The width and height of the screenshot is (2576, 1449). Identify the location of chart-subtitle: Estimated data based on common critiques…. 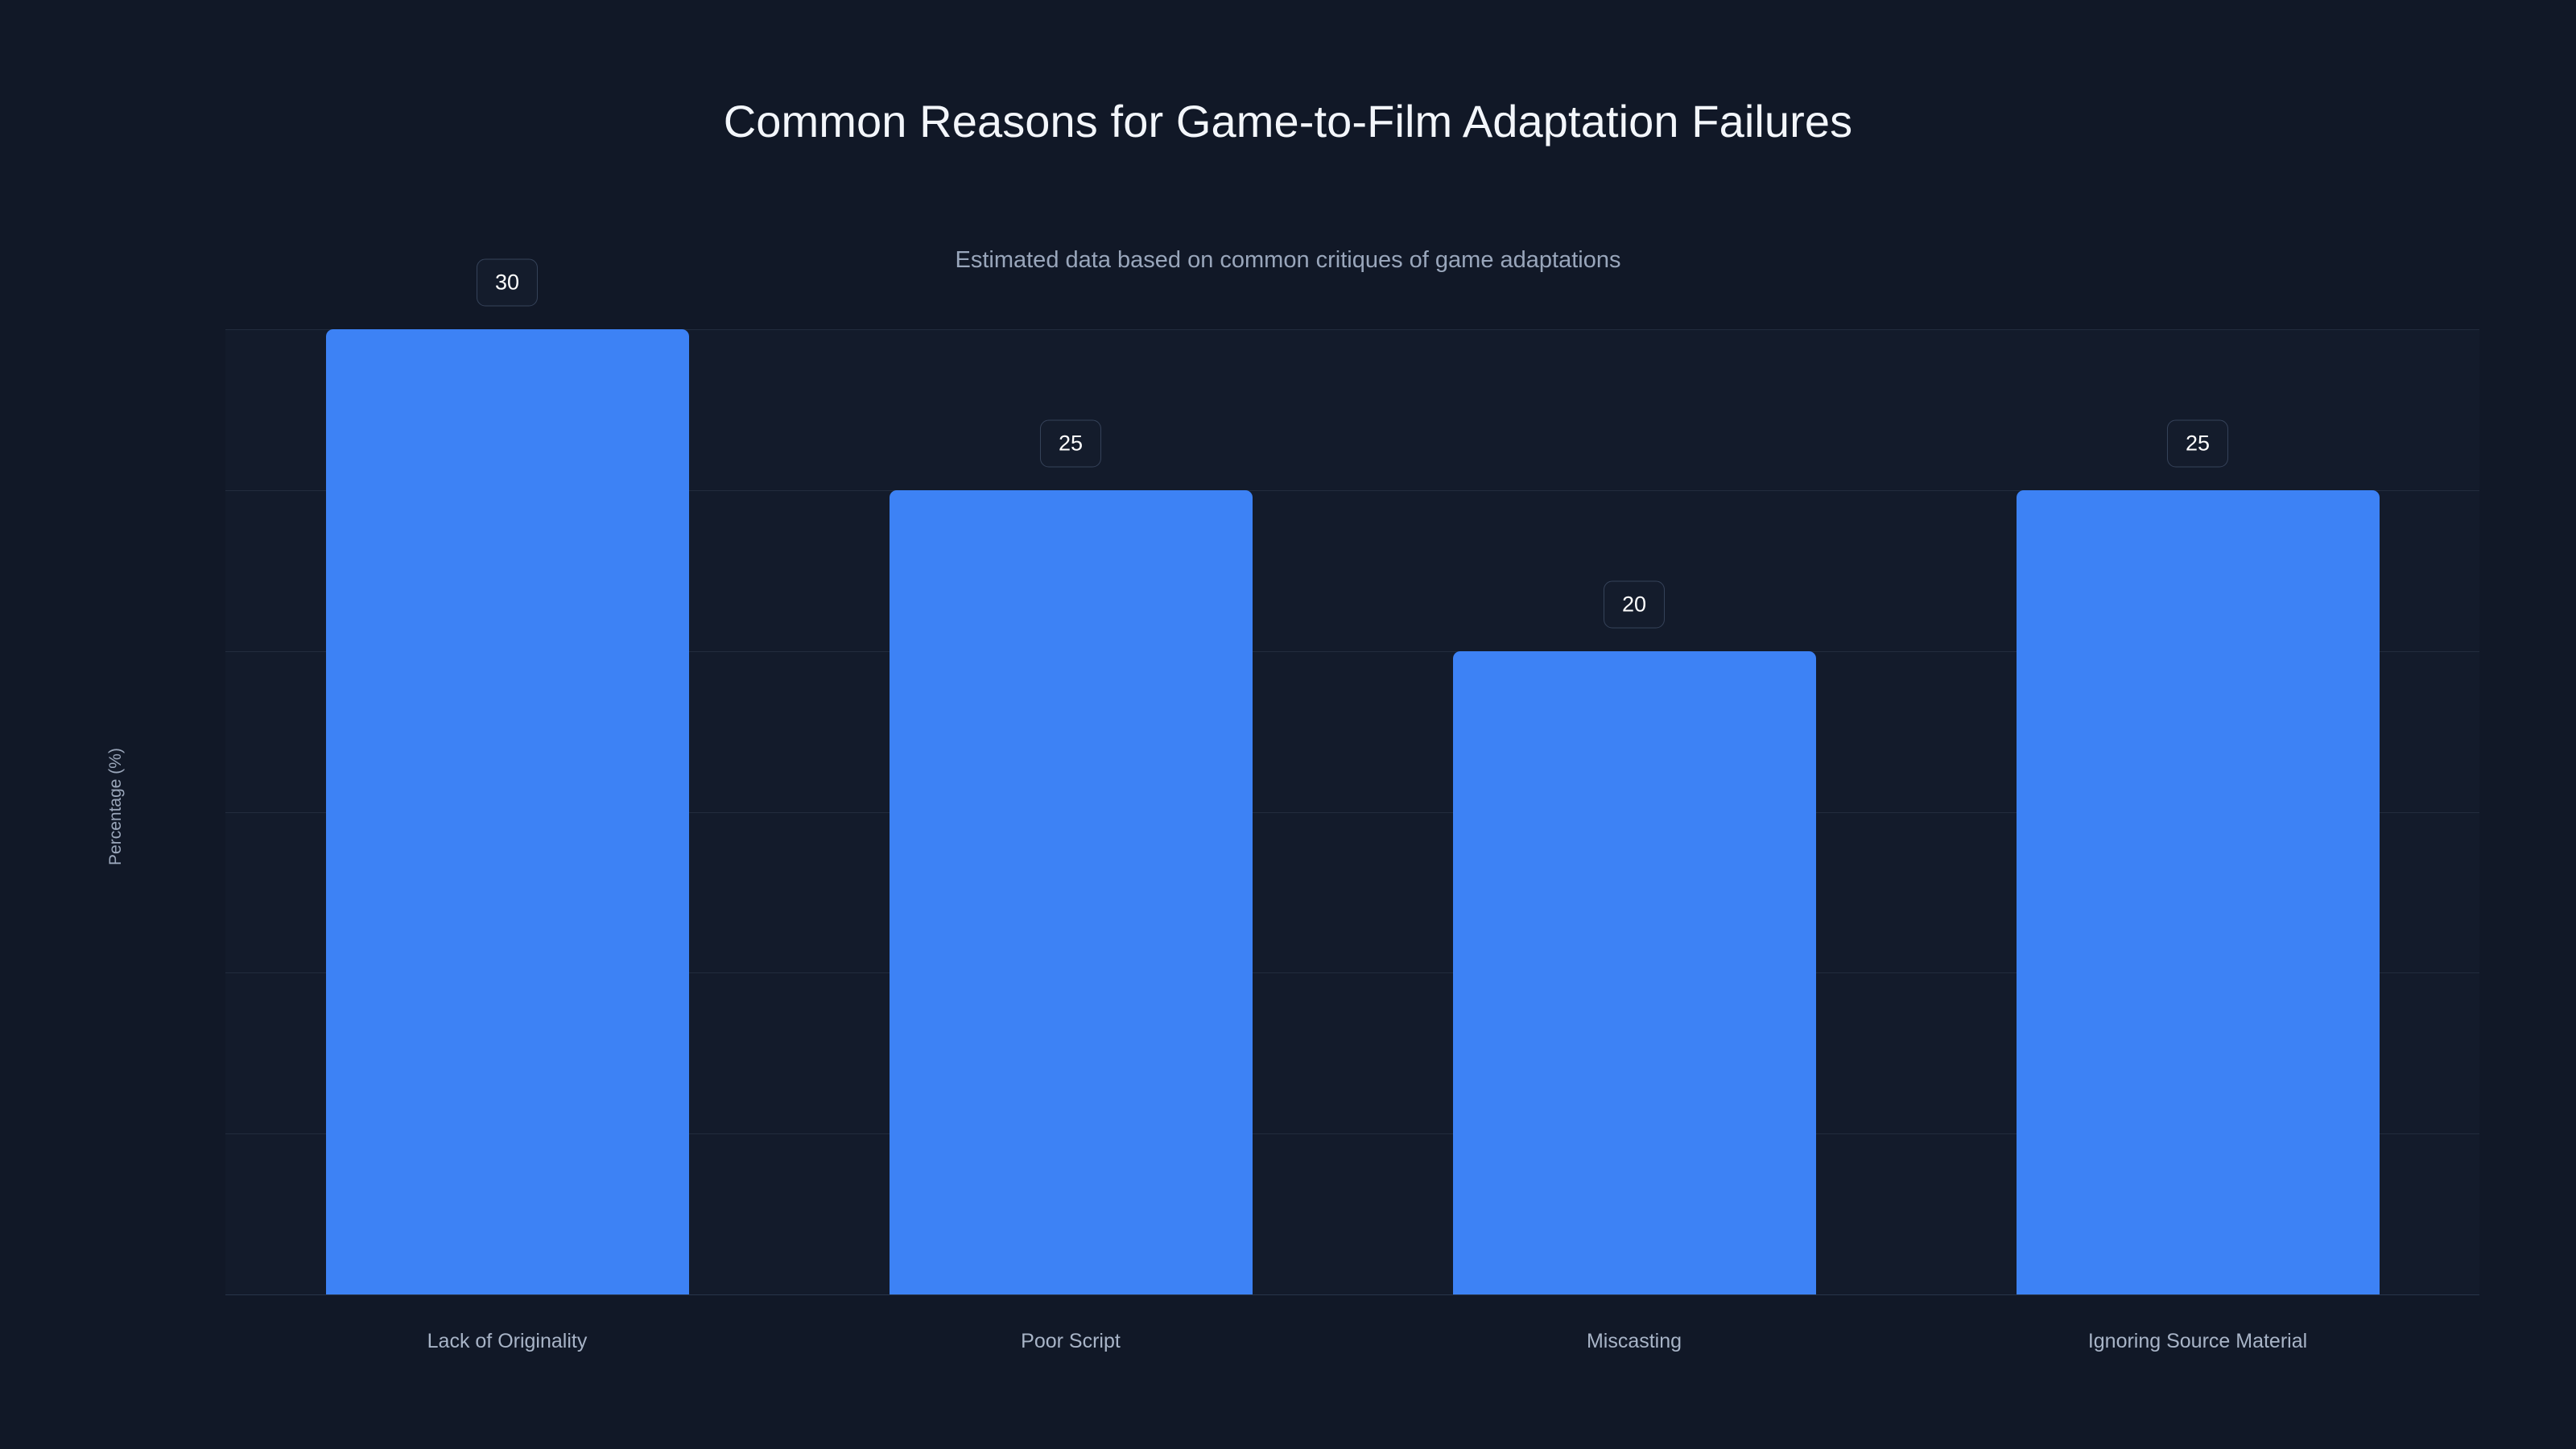
(1288, 260).